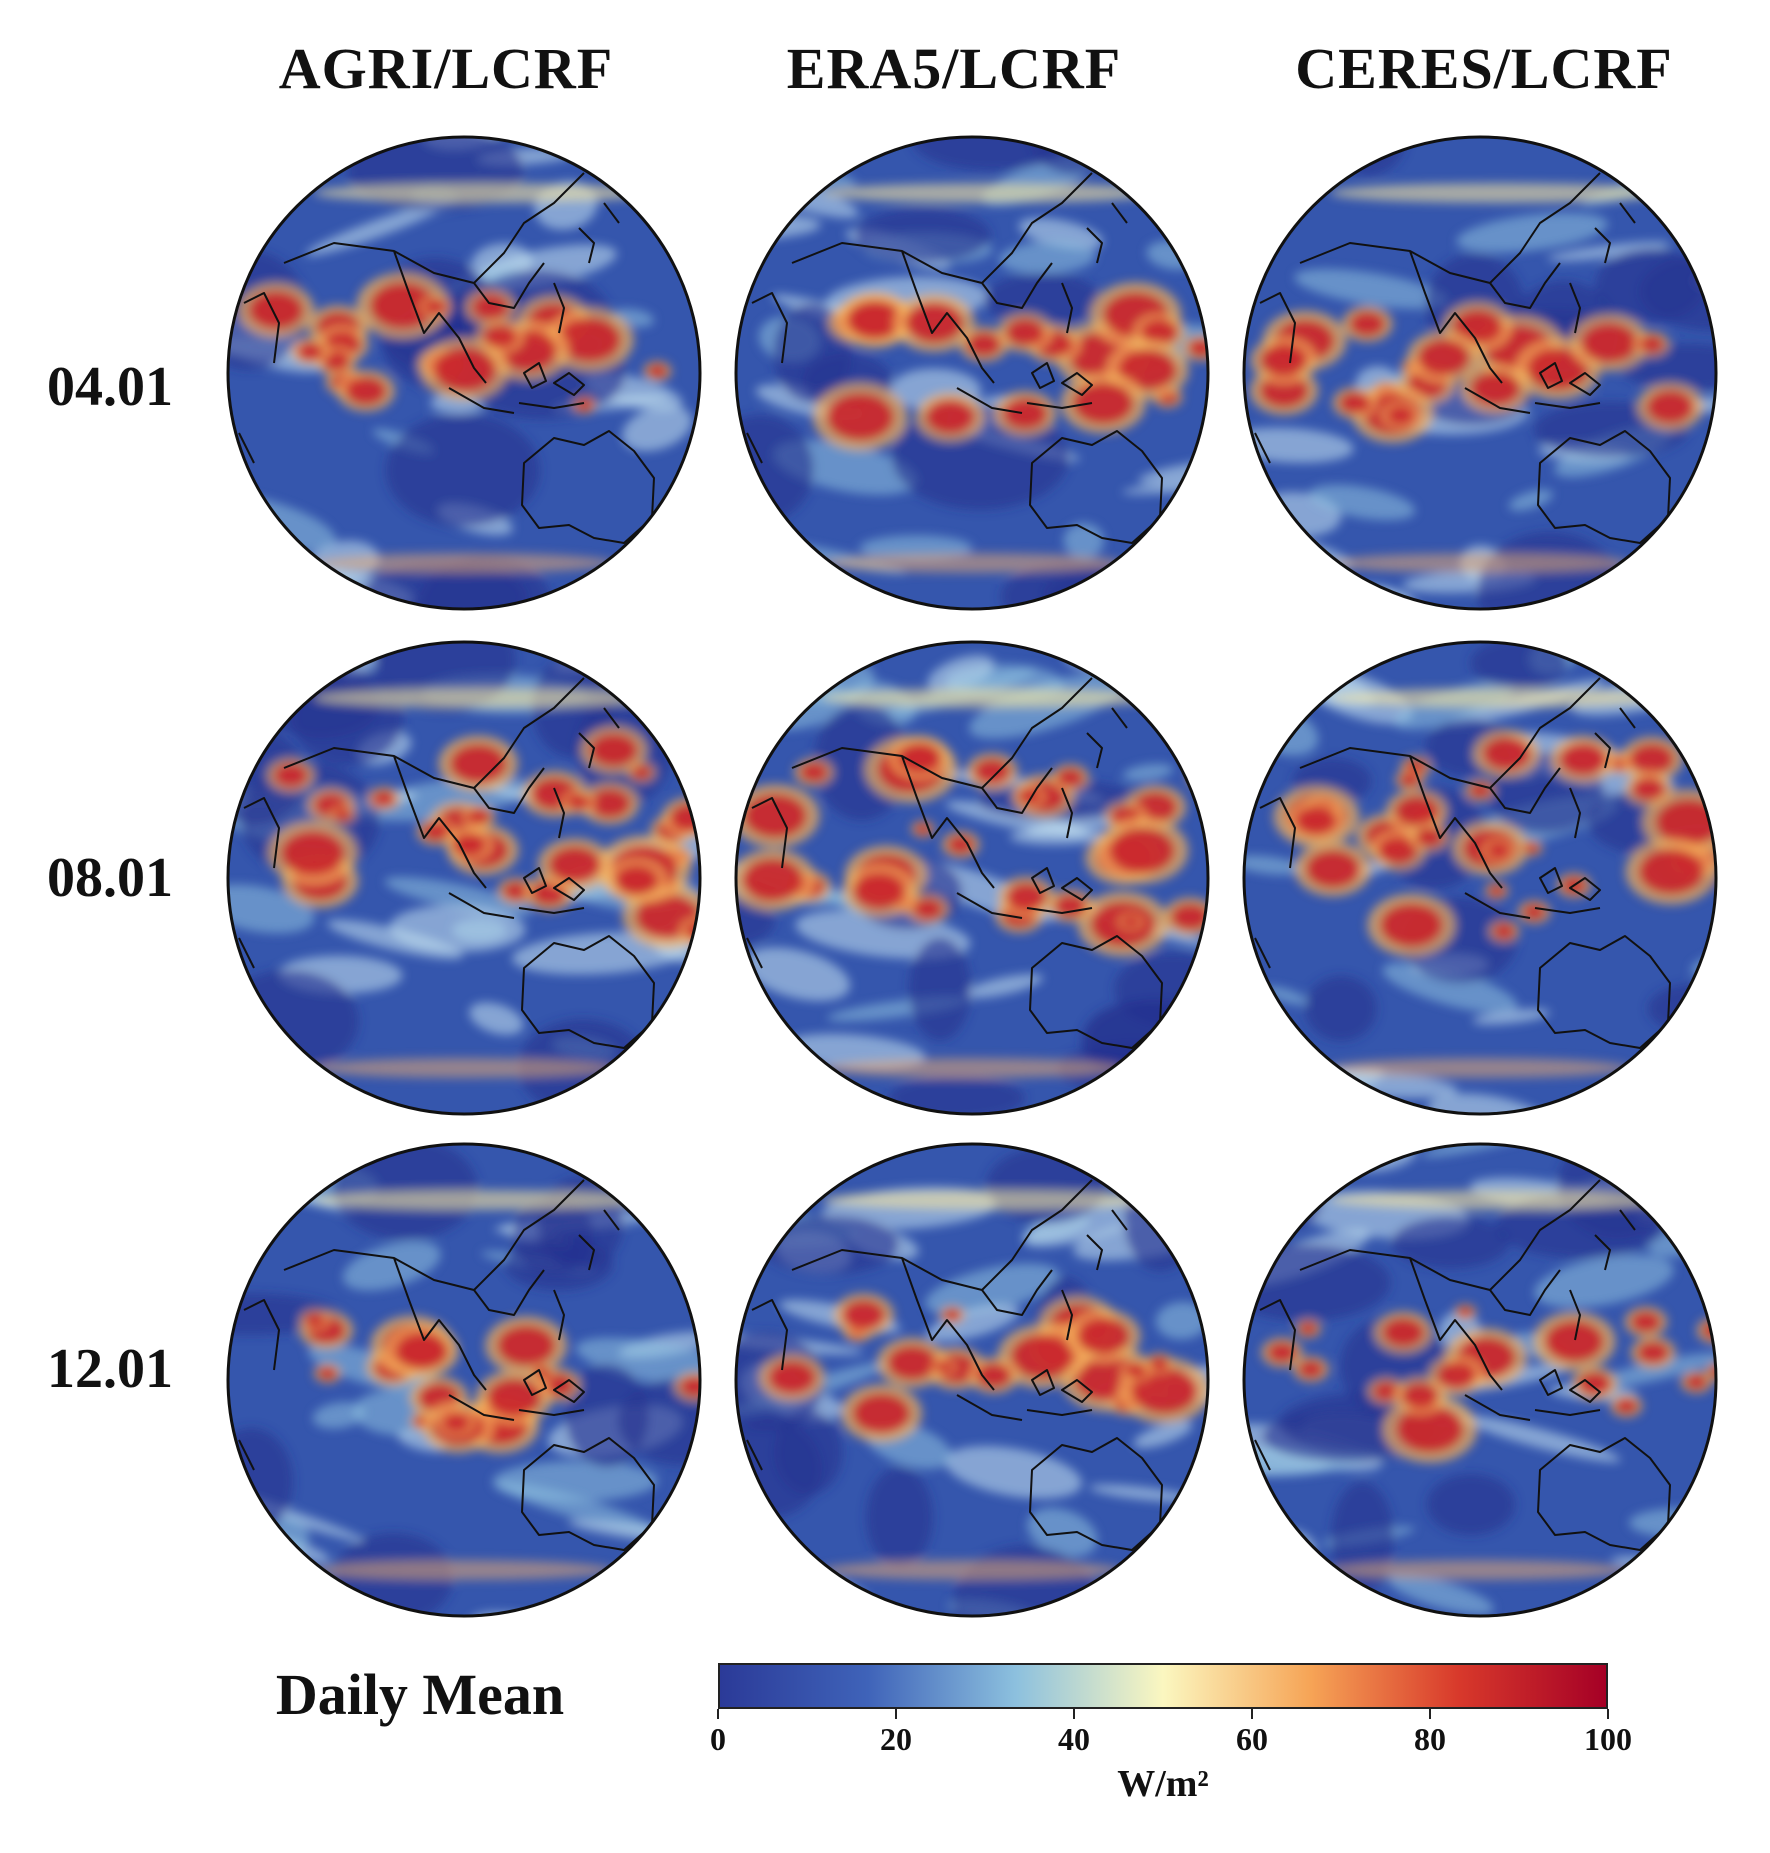 The width and height of the screenshot is (1770, 1853). I want to click on row-label-12-01: 12.01, so click(110, 1369).